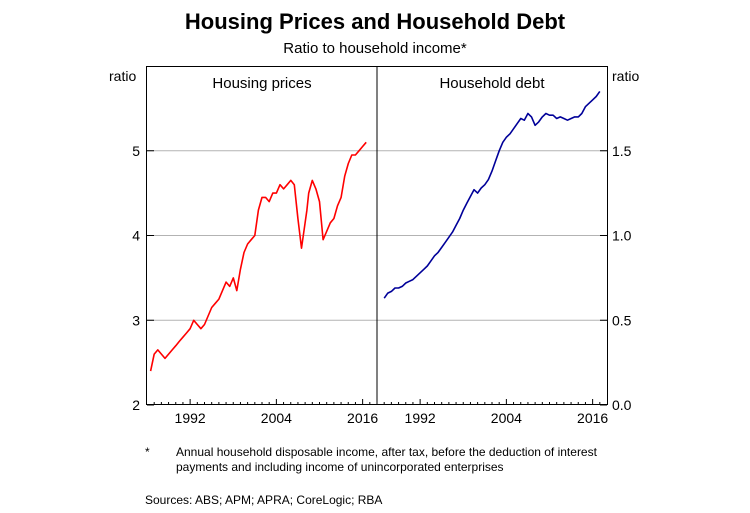  I want to click on panel-title: Housing prices, so click(261, 83).